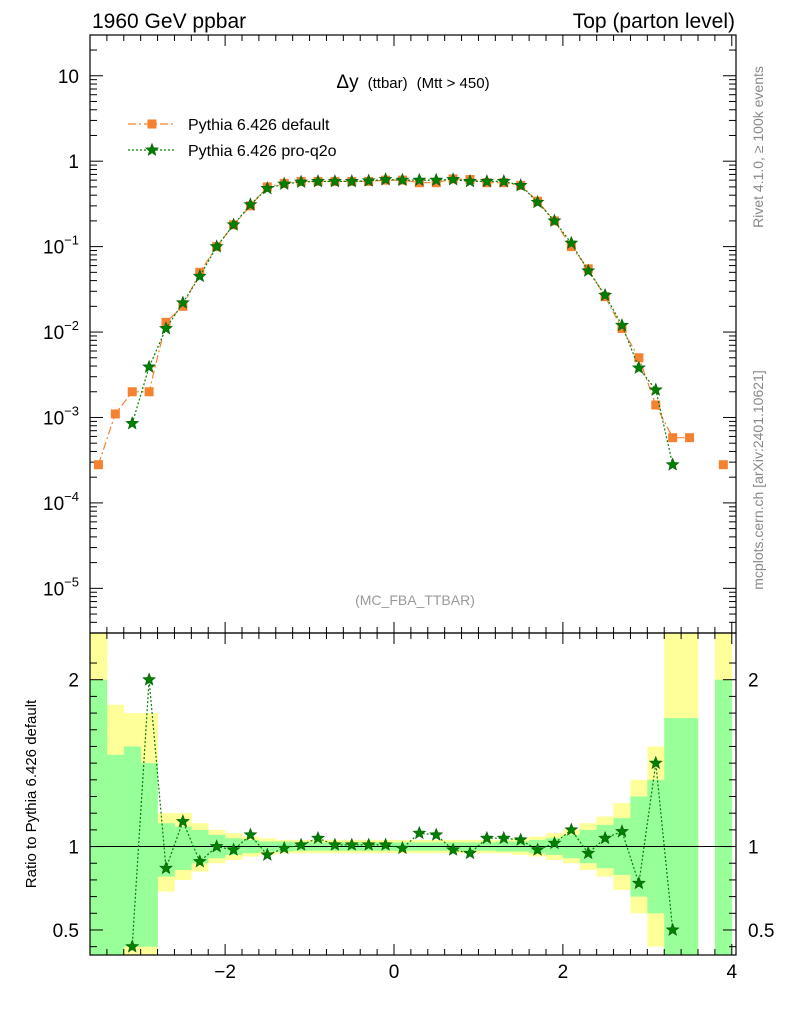 Image resolution: width=786 pixels, height=1024 pixels. Describe the element at coordinates (415, 600) in the screenshot. I see `analysis-label: (MC_FBA_TTBAR)` at that location.